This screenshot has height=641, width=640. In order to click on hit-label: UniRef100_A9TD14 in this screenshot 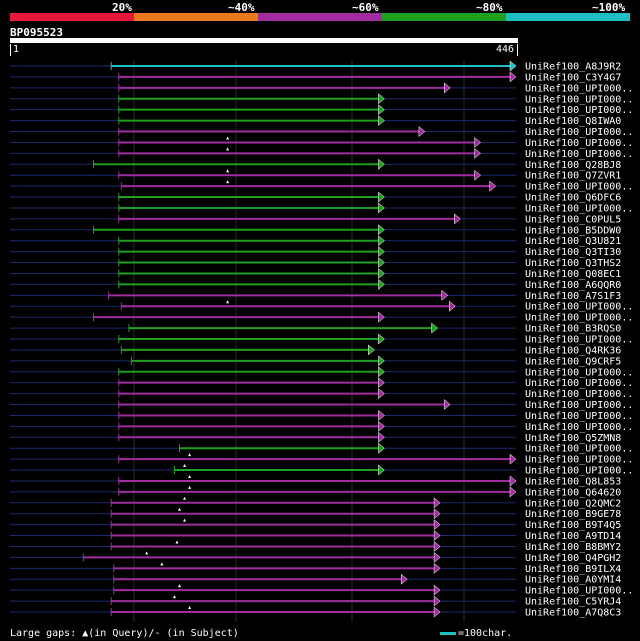, I will do `click(573, 536)`.